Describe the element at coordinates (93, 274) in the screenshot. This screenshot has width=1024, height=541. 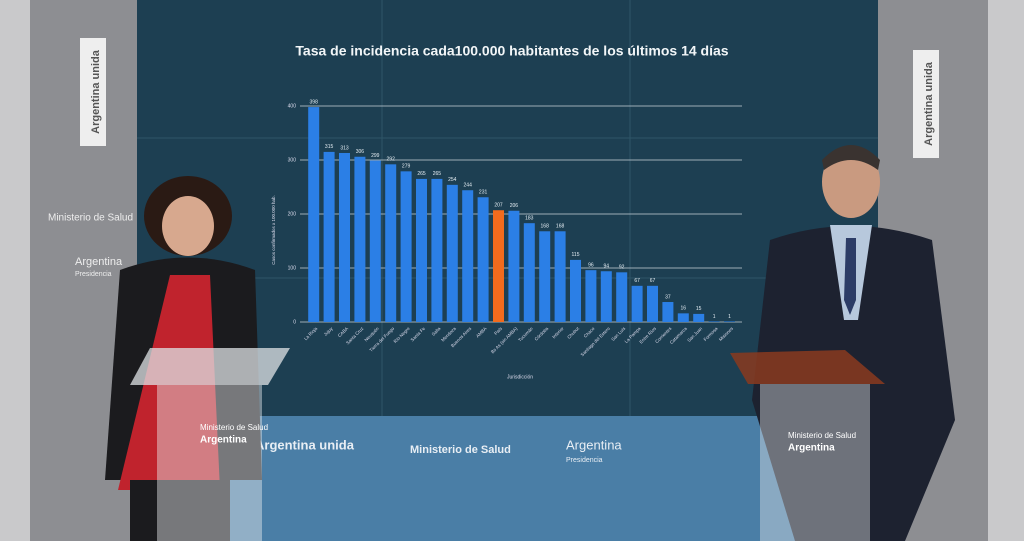
I see `presidencia-text: Presidencia` at that location.